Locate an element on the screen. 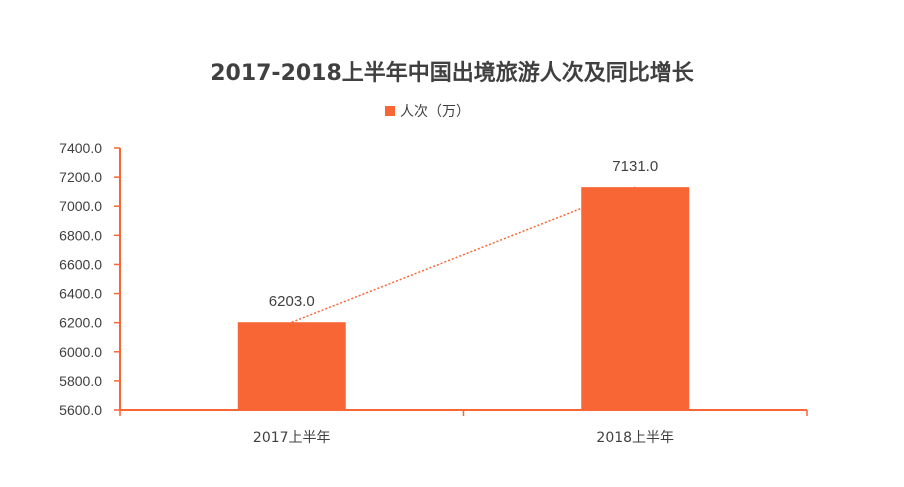  y-tick-label: 7400.0 is located at coordinates (80, 148).